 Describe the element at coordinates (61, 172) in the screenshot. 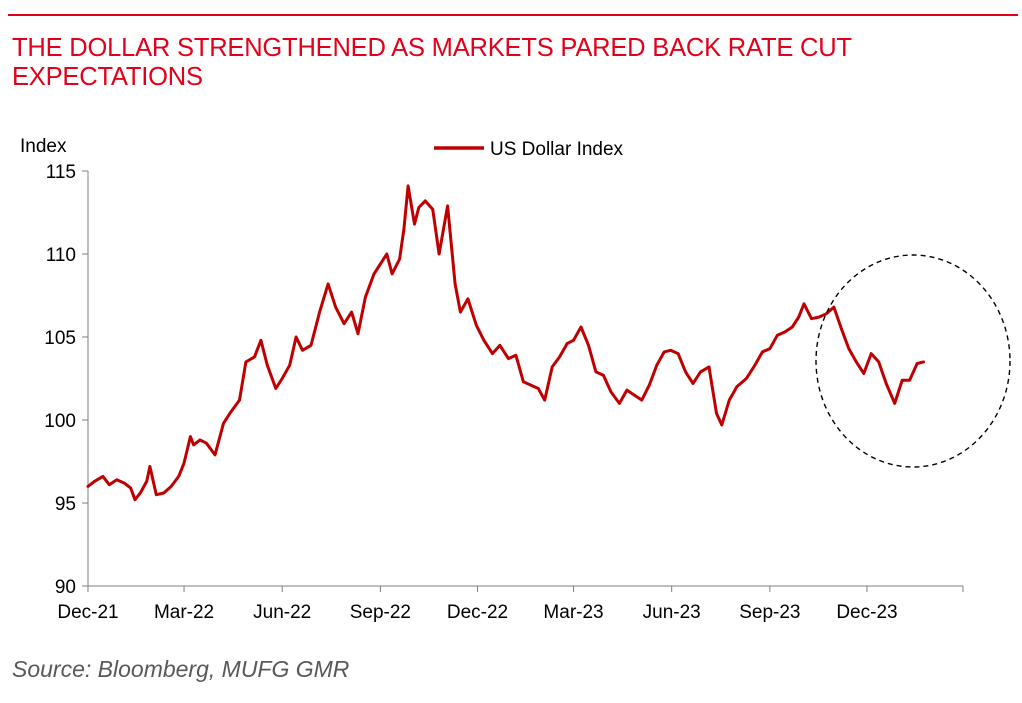

I see `y-tick-label: 115` at that location.